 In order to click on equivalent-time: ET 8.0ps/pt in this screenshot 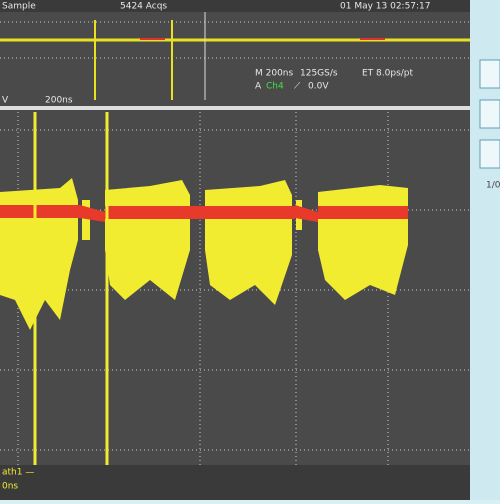, I will do `click(388, 74)`.